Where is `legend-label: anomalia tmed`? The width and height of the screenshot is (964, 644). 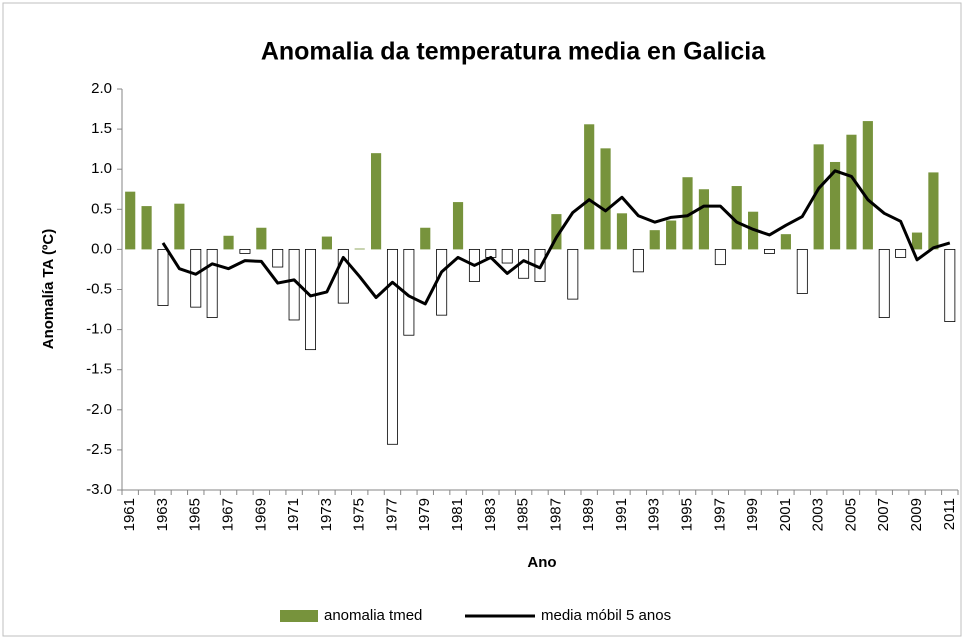 legend-label: anomalia tmed is located at coordinates (373, 615).